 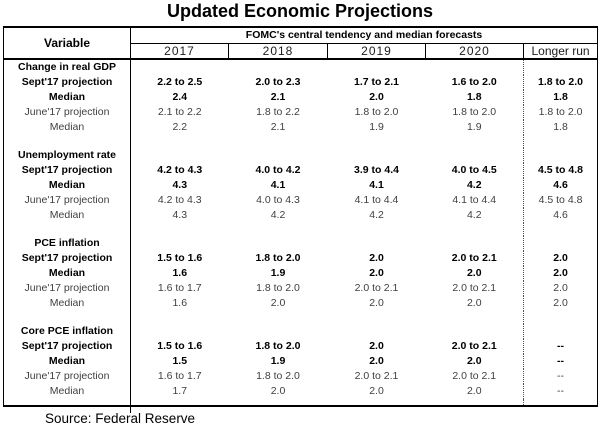 I want to click on data-row: Median 1.6 2.0 2.0 2.0 2.0, so click(x=300, y=303).